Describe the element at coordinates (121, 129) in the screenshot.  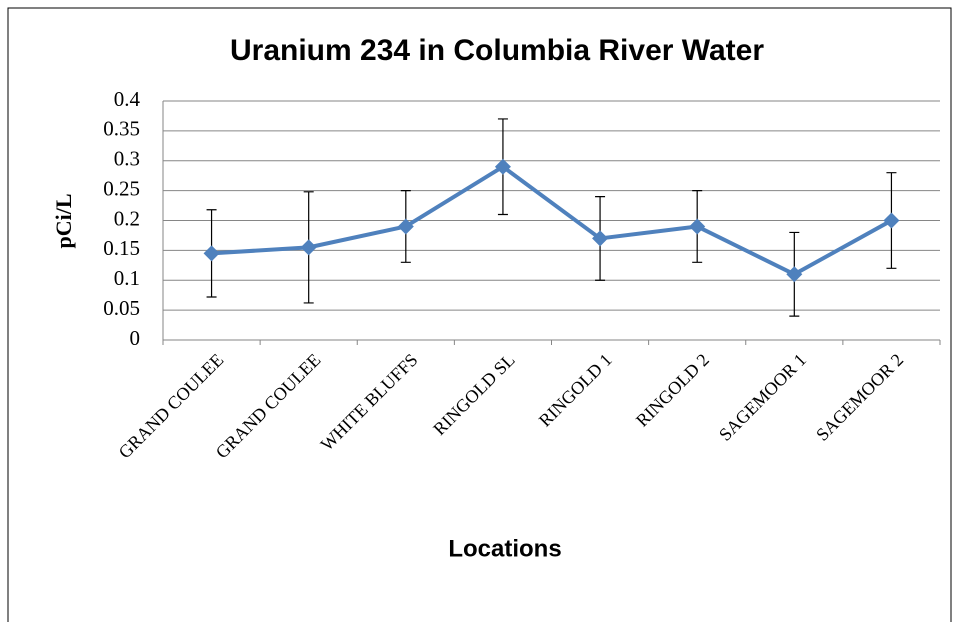
I see `y-tick-label: 0.35` at that location.